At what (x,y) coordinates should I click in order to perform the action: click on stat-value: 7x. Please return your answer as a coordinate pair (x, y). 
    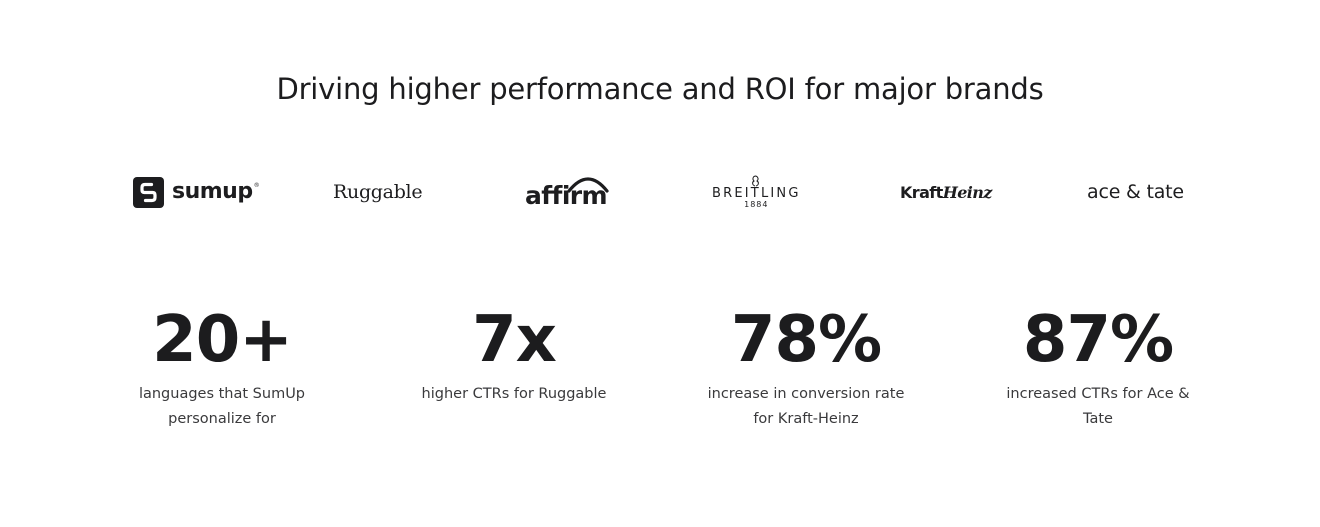
    Looking at the image, I should click on (514, 340).